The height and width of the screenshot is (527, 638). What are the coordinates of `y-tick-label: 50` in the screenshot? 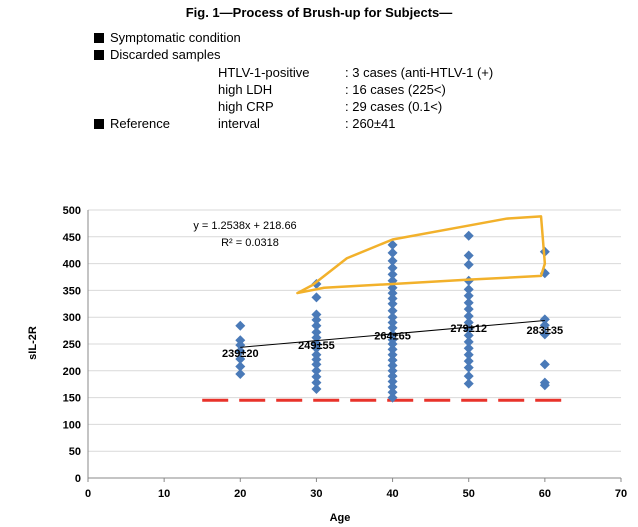 It's located at (75, 452).